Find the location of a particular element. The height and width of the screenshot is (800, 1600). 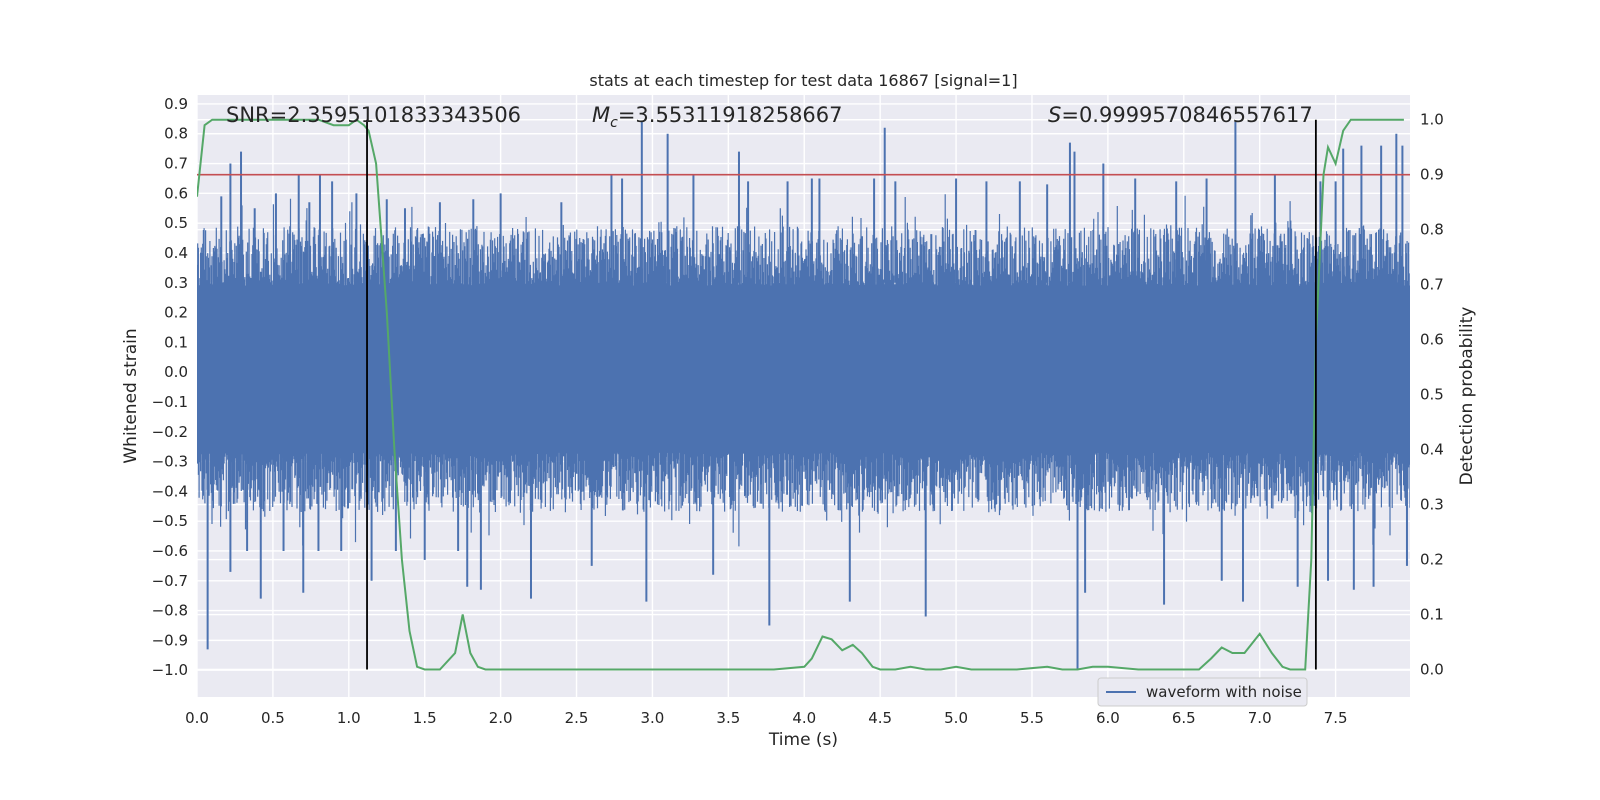

snr-annotation: SNR=2.3595101833343506 is located at coordinates (373, 115).